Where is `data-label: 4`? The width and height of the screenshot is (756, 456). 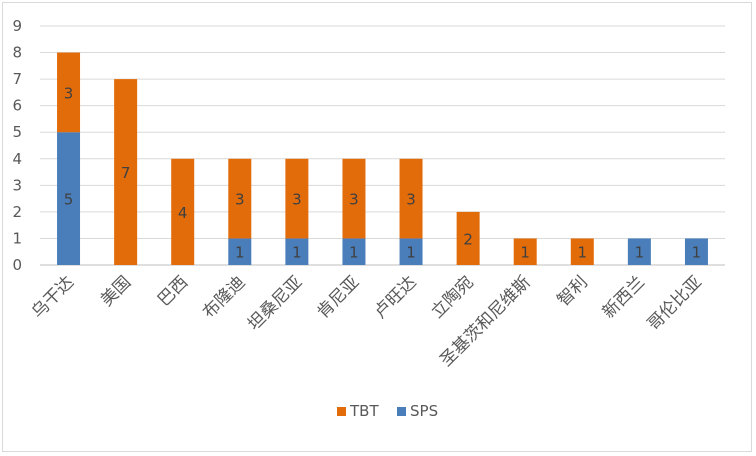
data-label: 4 is located at coordinates (183, 213).